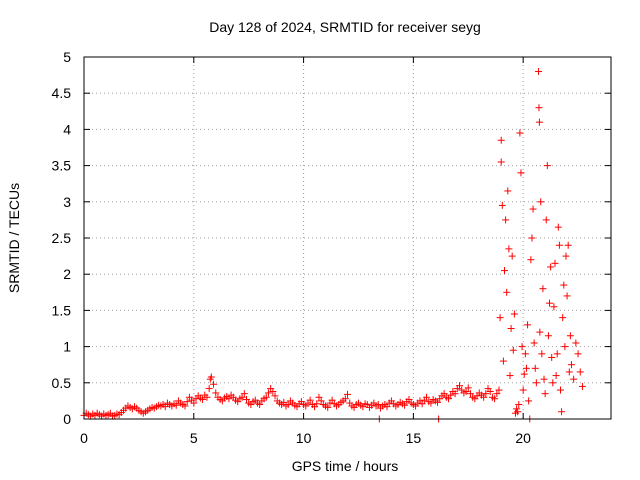 The image size is (640, 480). Describe the element at coordinates (67, 419) in the screenshot. I see `y-tick-label: 0` at that location.